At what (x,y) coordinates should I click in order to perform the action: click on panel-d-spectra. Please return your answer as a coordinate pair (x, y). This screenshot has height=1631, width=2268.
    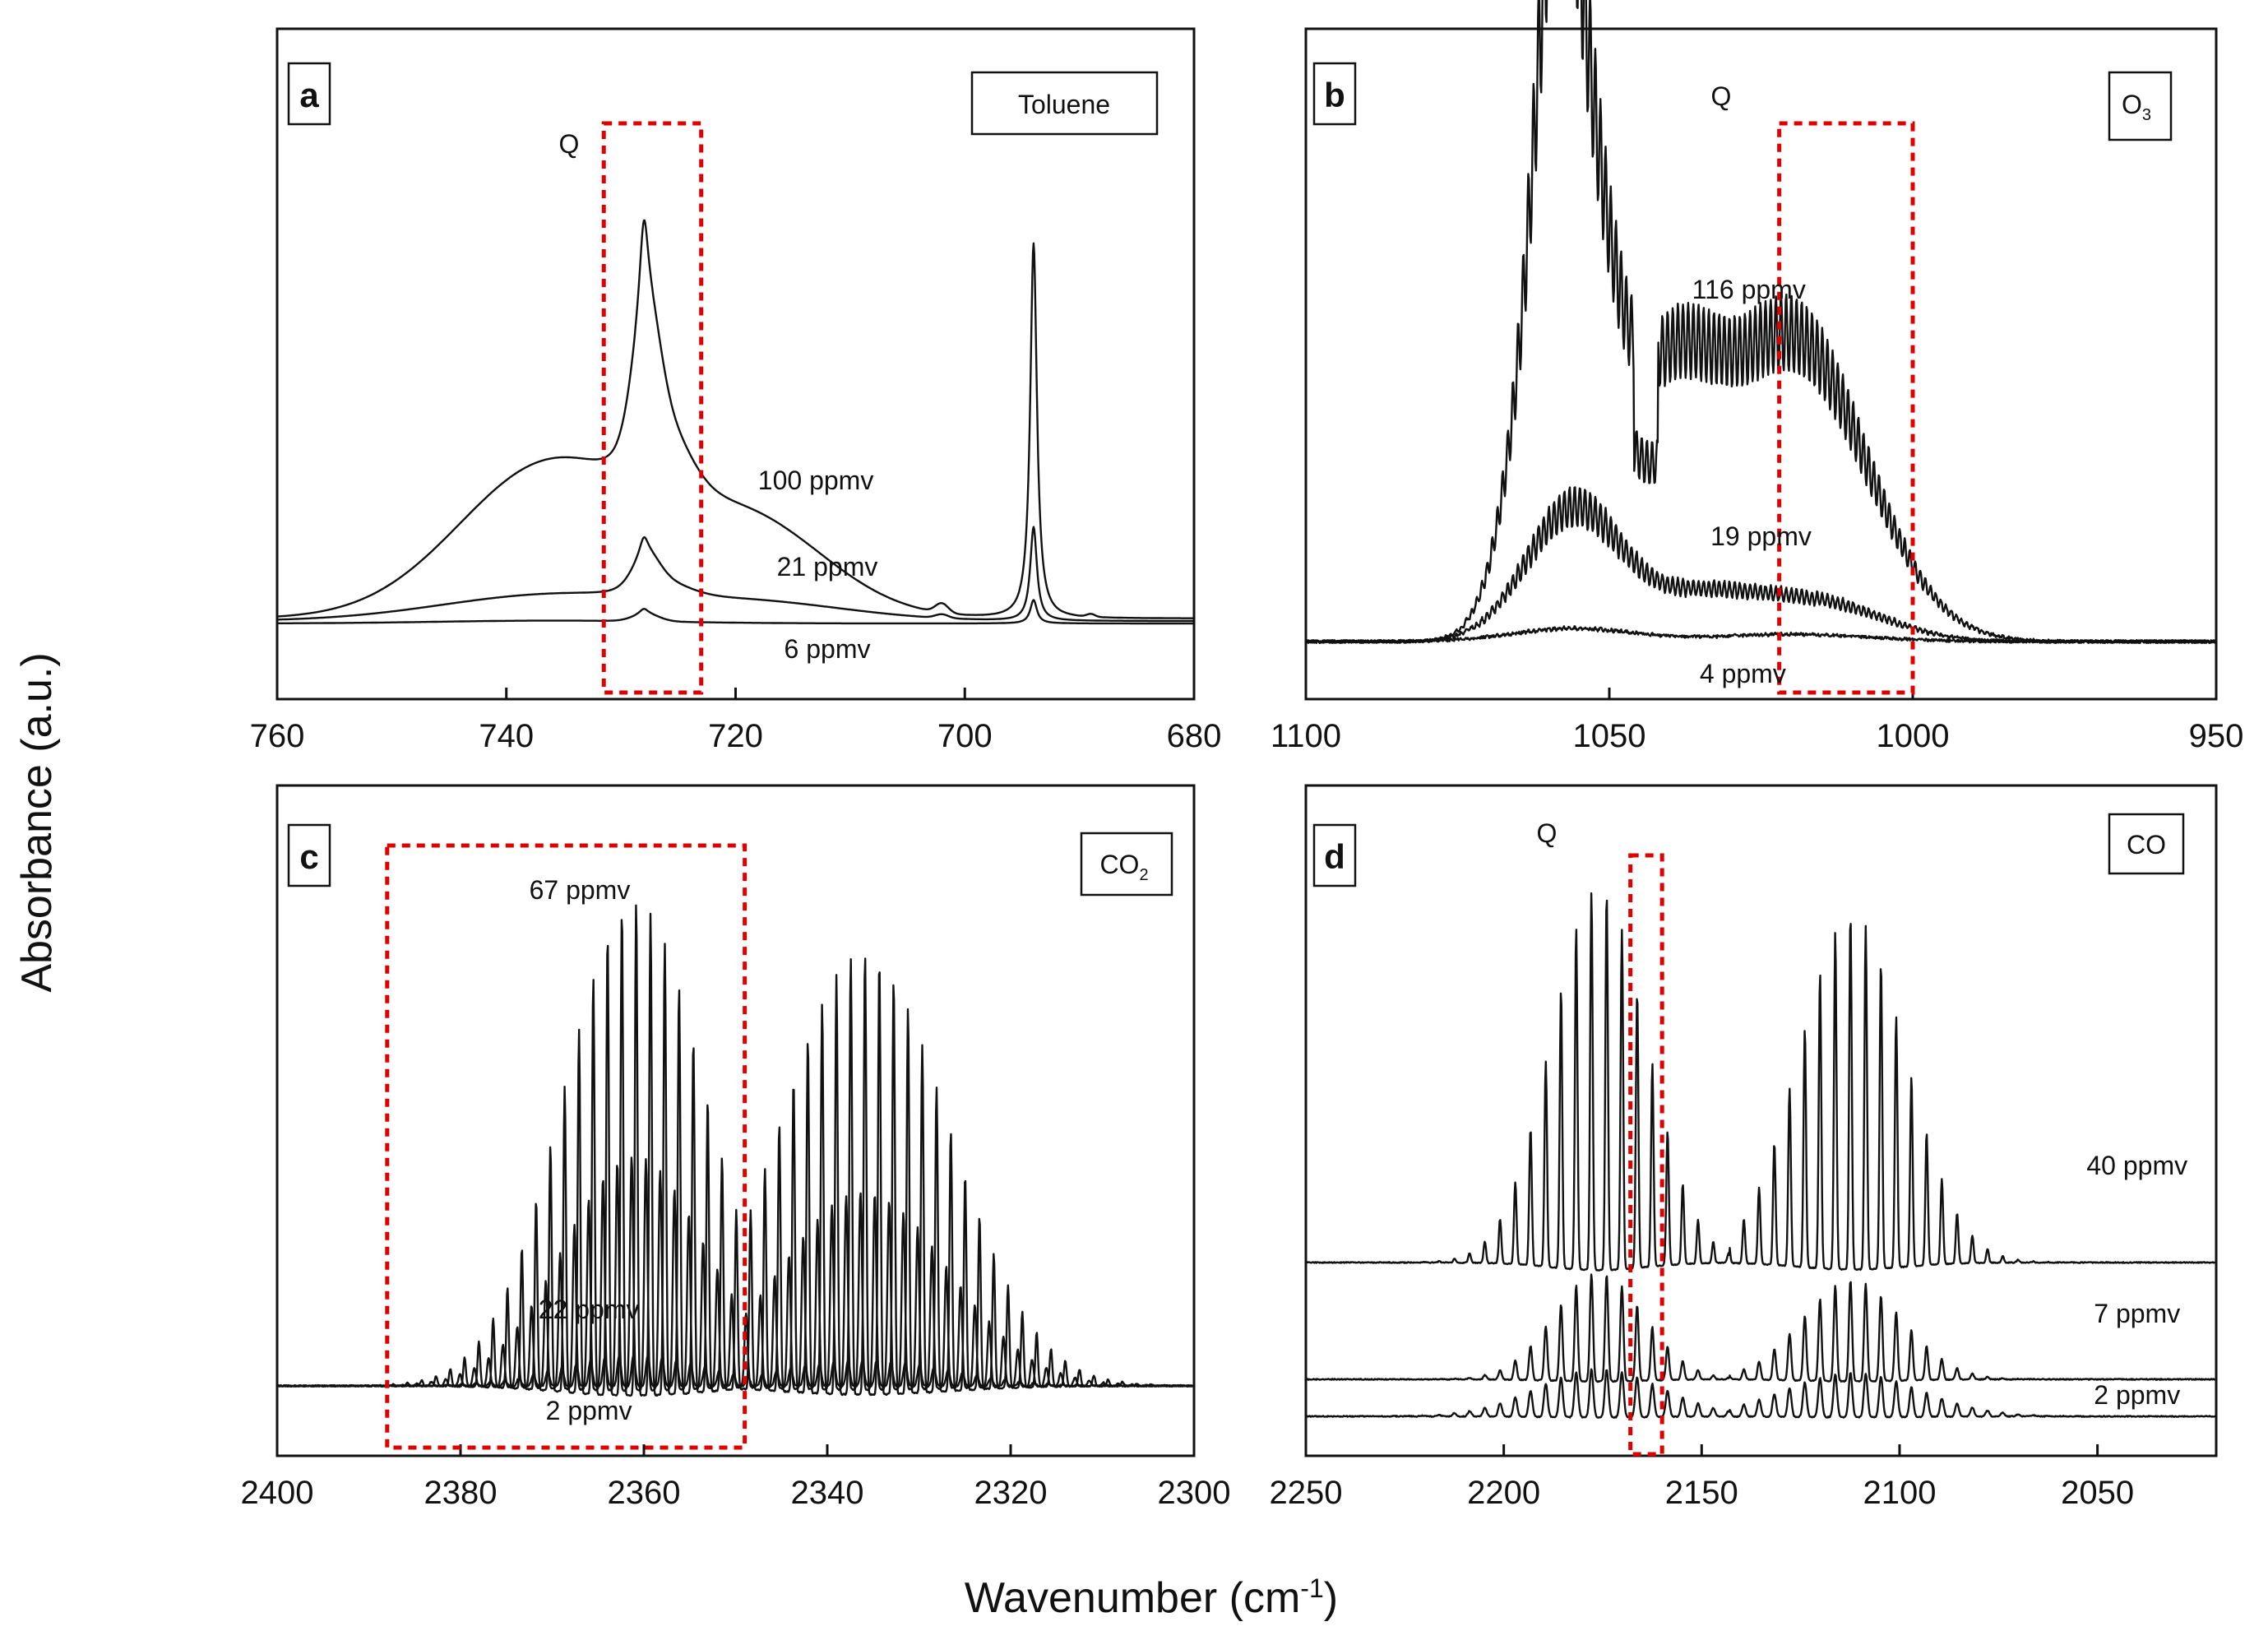
    Looking at the image, I should click on (1761, 1156).